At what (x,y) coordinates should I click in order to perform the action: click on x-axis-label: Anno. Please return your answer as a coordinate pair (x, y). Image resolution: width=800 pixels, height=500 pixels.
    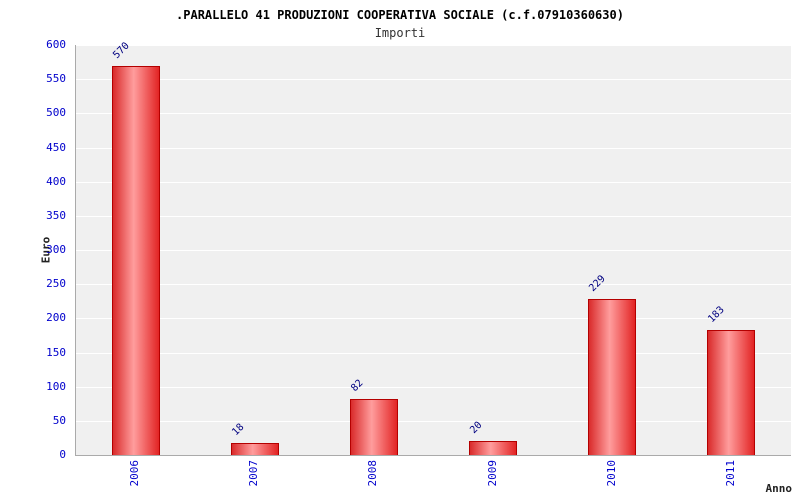
    Looking at the image, I should click on (779, 488).